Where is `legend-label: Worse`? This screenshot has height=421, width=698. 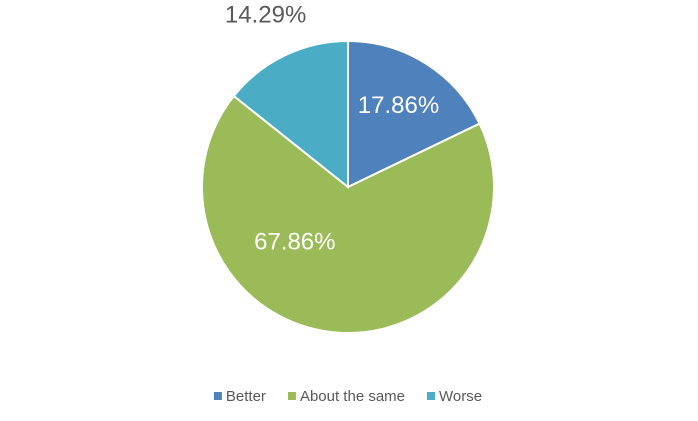
legend-label: Worse is located at coordinates (460, 396).